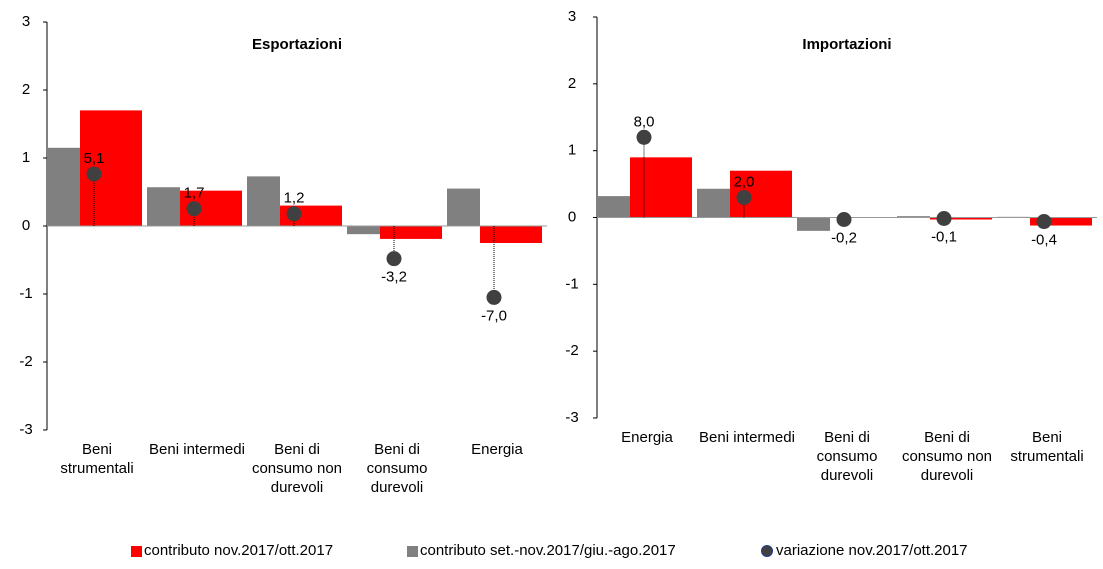 The image size is (1103, 569). I want to click on legend-label: contributo nov.2017/ott.2017, so click(239, 550).